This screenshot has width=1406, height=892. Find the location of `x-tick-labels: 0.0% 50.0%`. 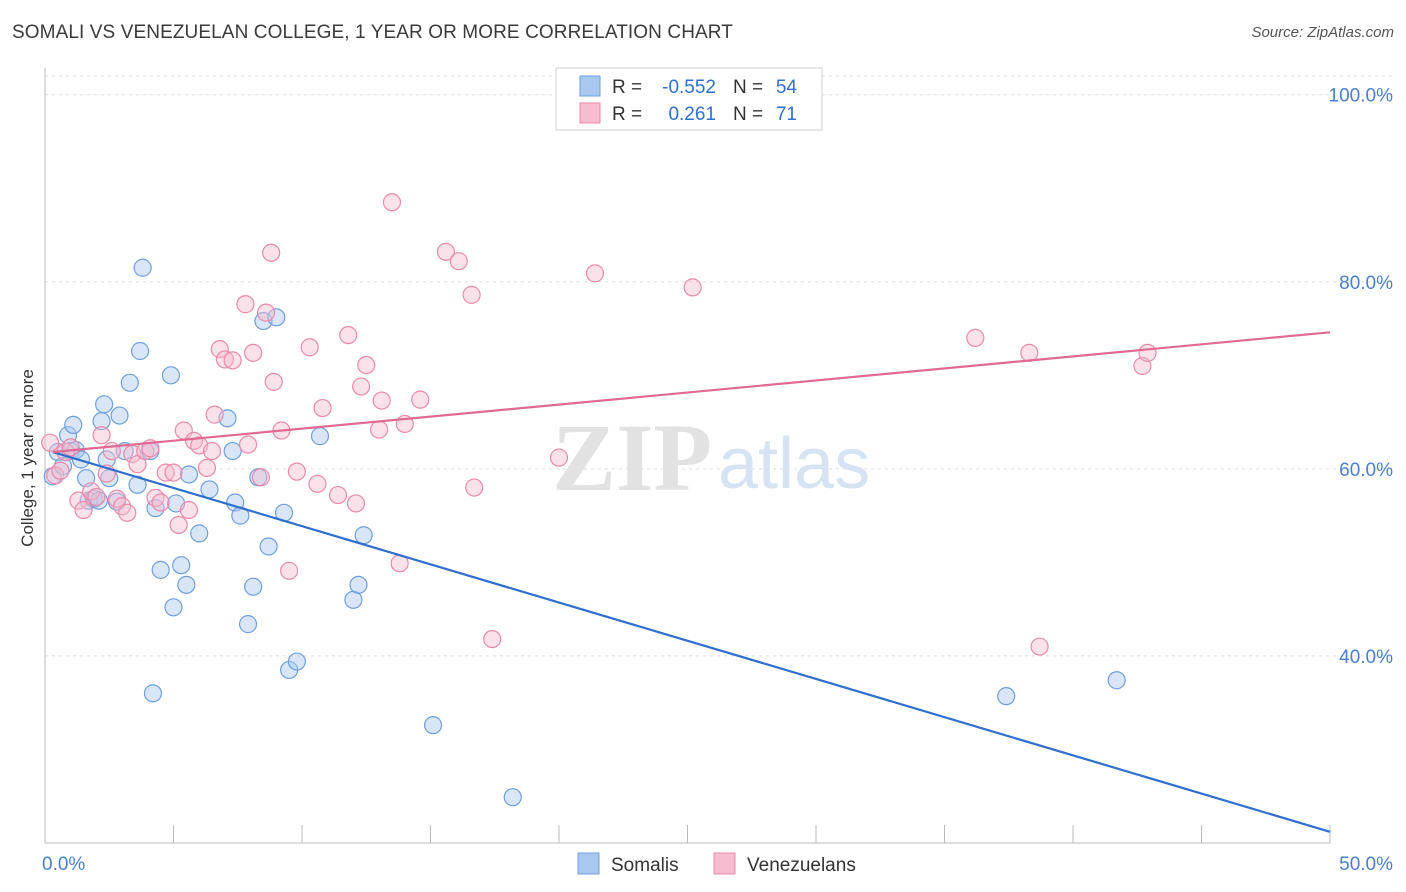

x-tick-labels: 0.0% 50.0% is located at coordinates (717, 864).